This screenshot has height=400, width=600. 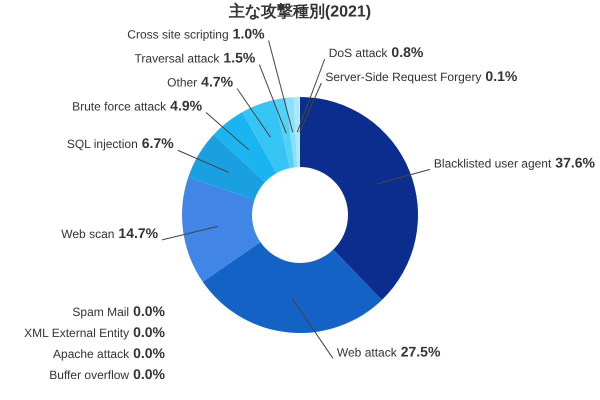 What do you see at coordinates (158, 143) in the screenshot?
I see `data-label: 6.7%` at bounding box center [158, 143].